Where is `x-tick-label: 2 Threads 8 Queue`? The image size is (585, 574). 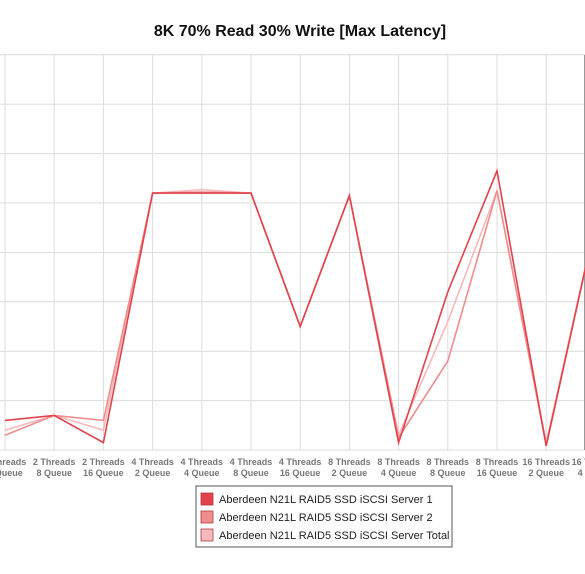 x-tick-label: 2 Threads 8 Queue is located at coordinates (54, 467).